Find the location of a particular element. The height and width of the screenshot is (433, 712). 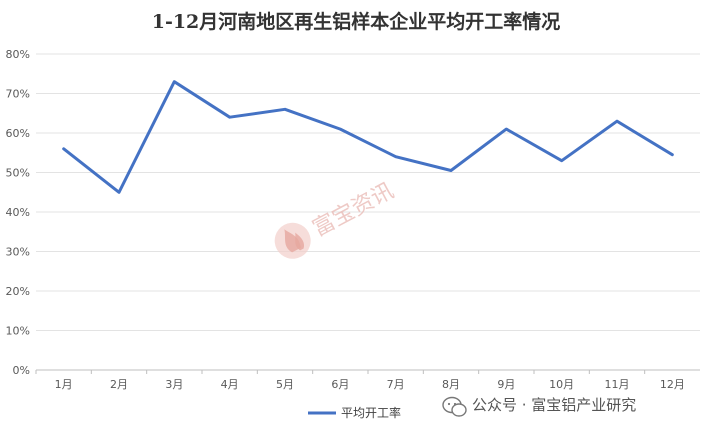

x-tick-label: 2月 is located at coordinates (119, 384).